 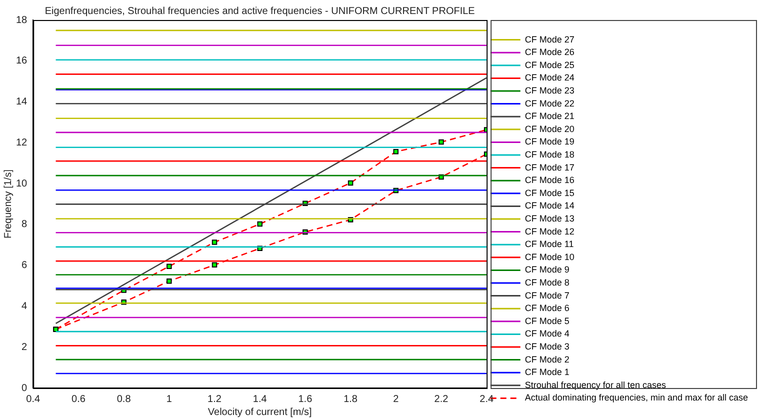 I want to click on x-tick-label: 1.6, so click(x=305, y=399).